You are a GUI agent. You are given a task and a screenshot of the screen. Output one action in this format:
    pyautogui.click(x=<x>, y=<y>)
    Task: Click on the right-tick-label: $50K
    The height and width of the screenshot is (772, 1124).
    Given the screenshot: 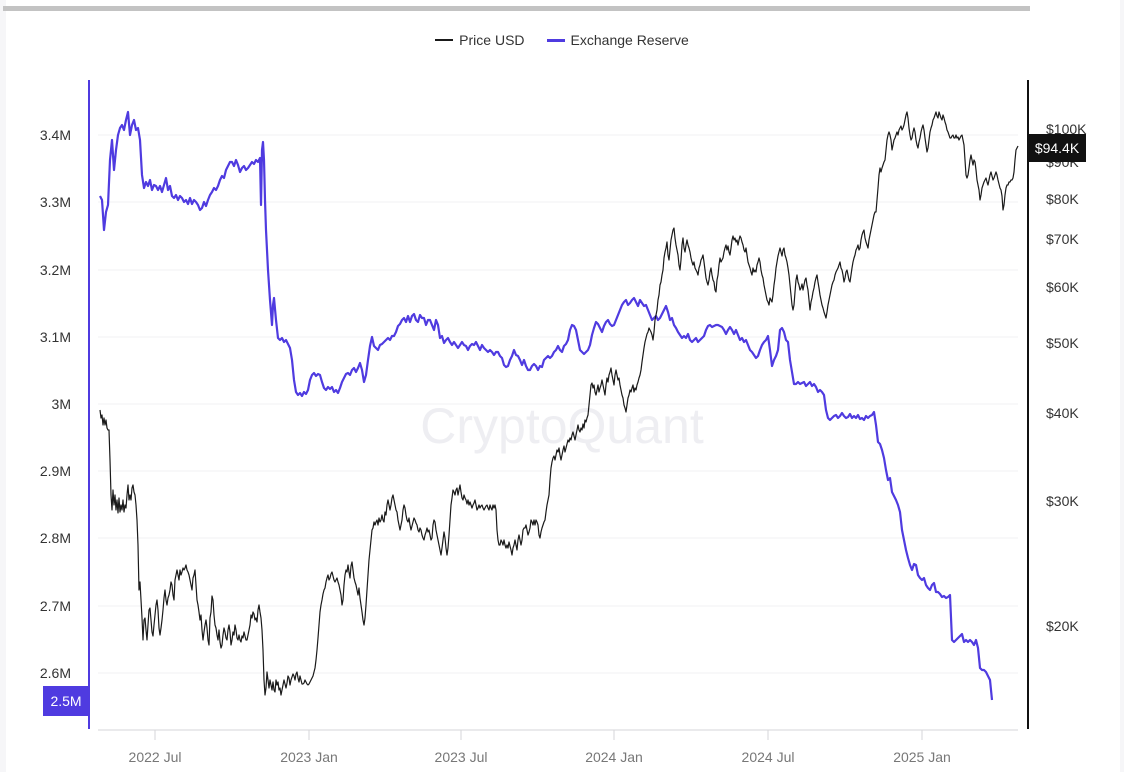 What is the action you would take?
    pyautogui.click(x=1062, y=343)
    